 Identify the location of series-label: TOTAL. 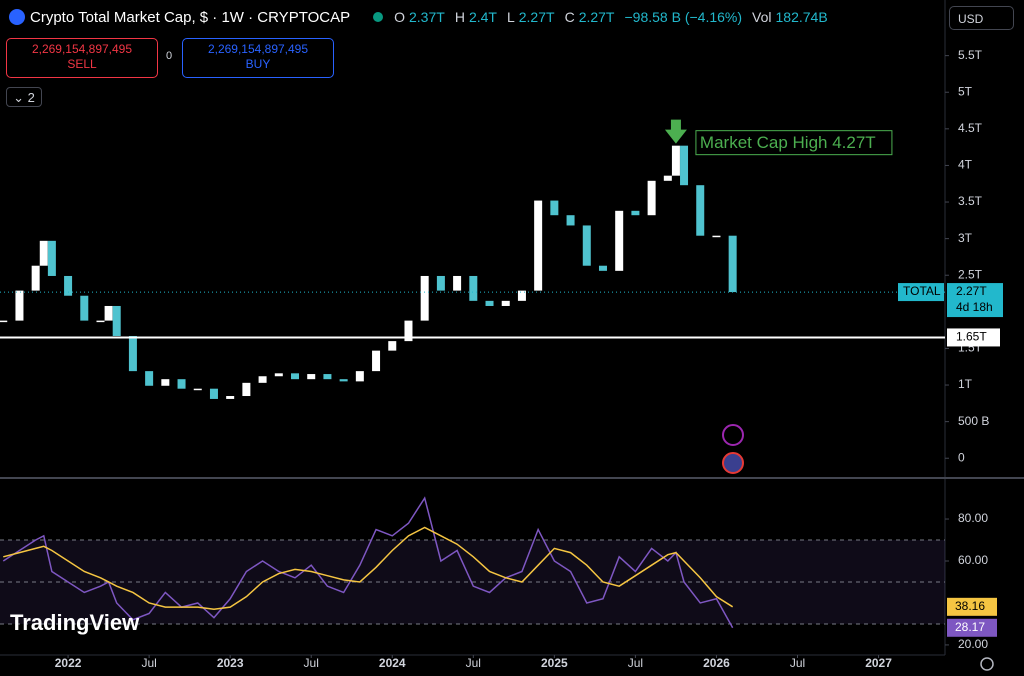
(922, 291).